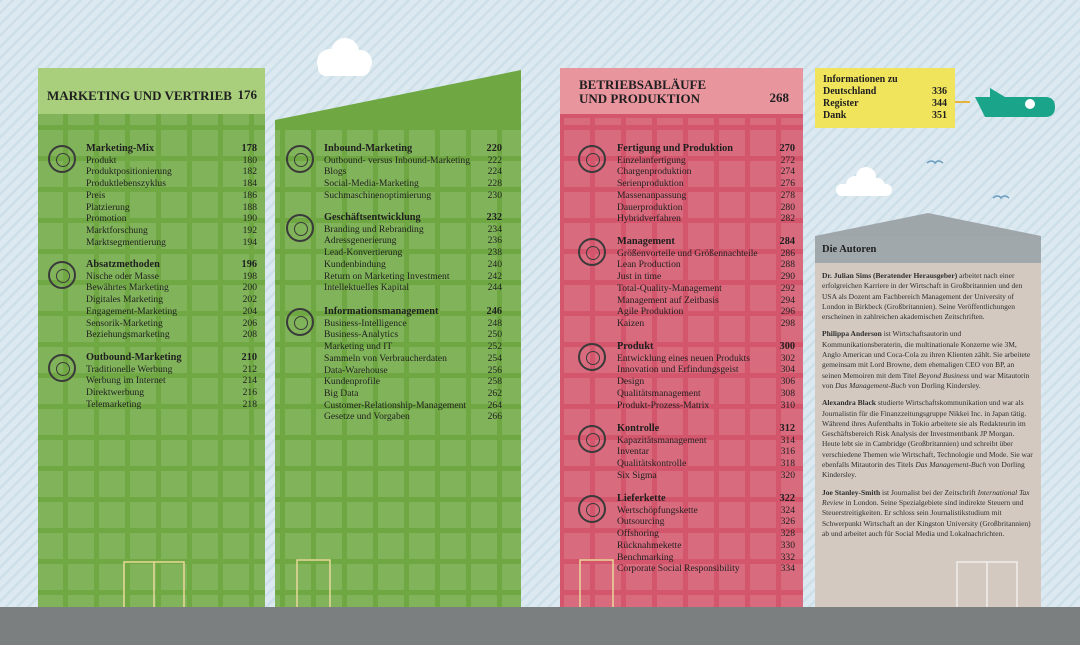 Image resolution: width=1080 pixels, height=645 pixels. I want to click on entry-label: Produktpositionierung, so click(129, 172).